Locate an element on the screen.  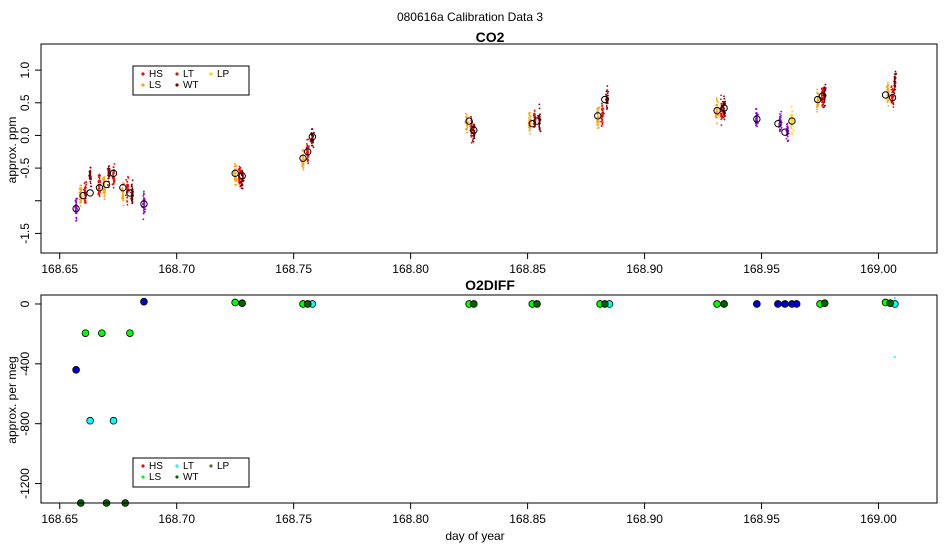
o2diff-legend-swatch-wt is located at coordinates (177, 477).